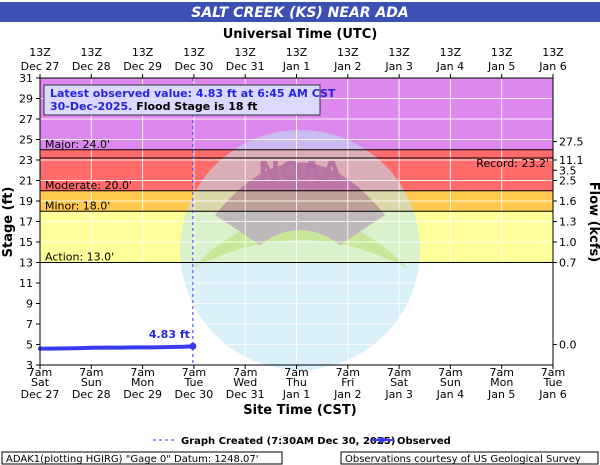  I want to click on annotation-line-2: 30-Dec-2025. Flood Stage is 18 ft, so click(153, 106).